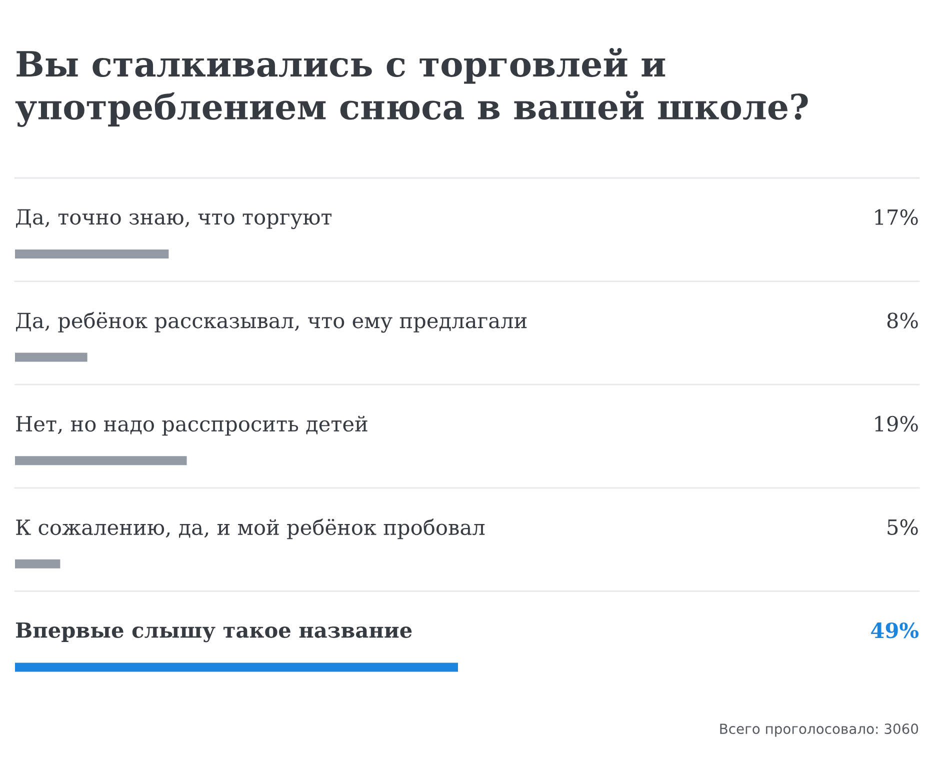 Image resolution: width=935 pixels, height=772 pixels. Describe the element at coordinates (271, 322) in the screenshot. I see `y-tick-label: Да, ребёнок рассказывал, что ему предлагали` at that location.